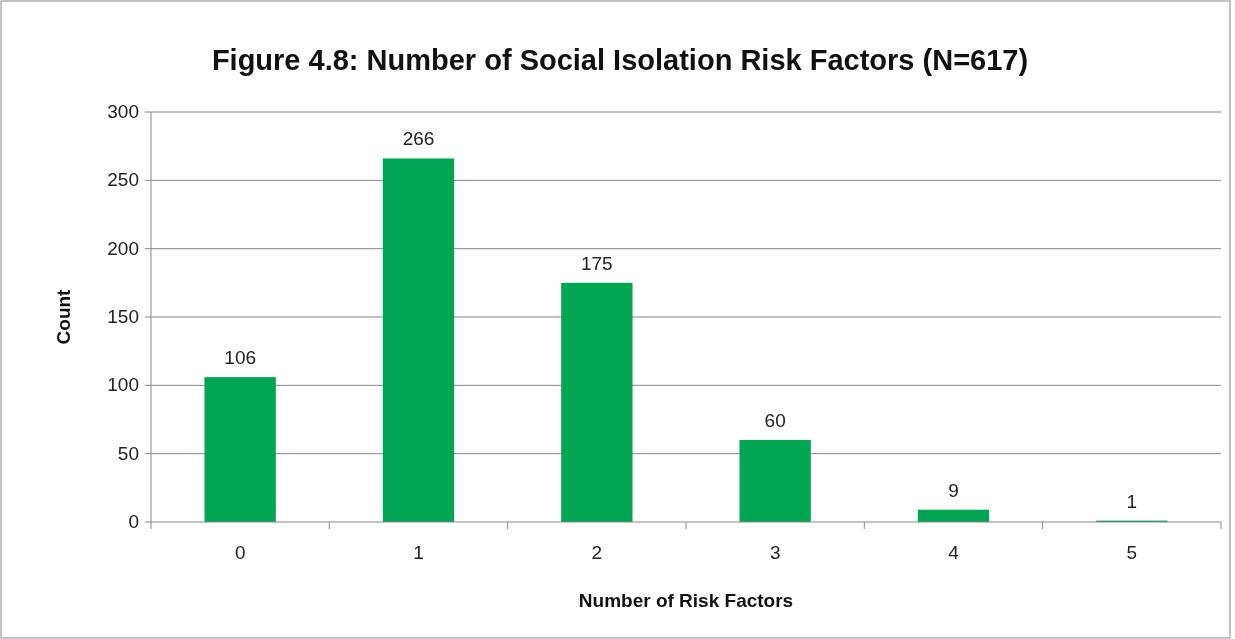 This screenshot has height=639, width=1235. What do you see at coordinates (128, 453) in the screenshot?
I see `y-tick-label: 50` at bounding box center [128, 453].